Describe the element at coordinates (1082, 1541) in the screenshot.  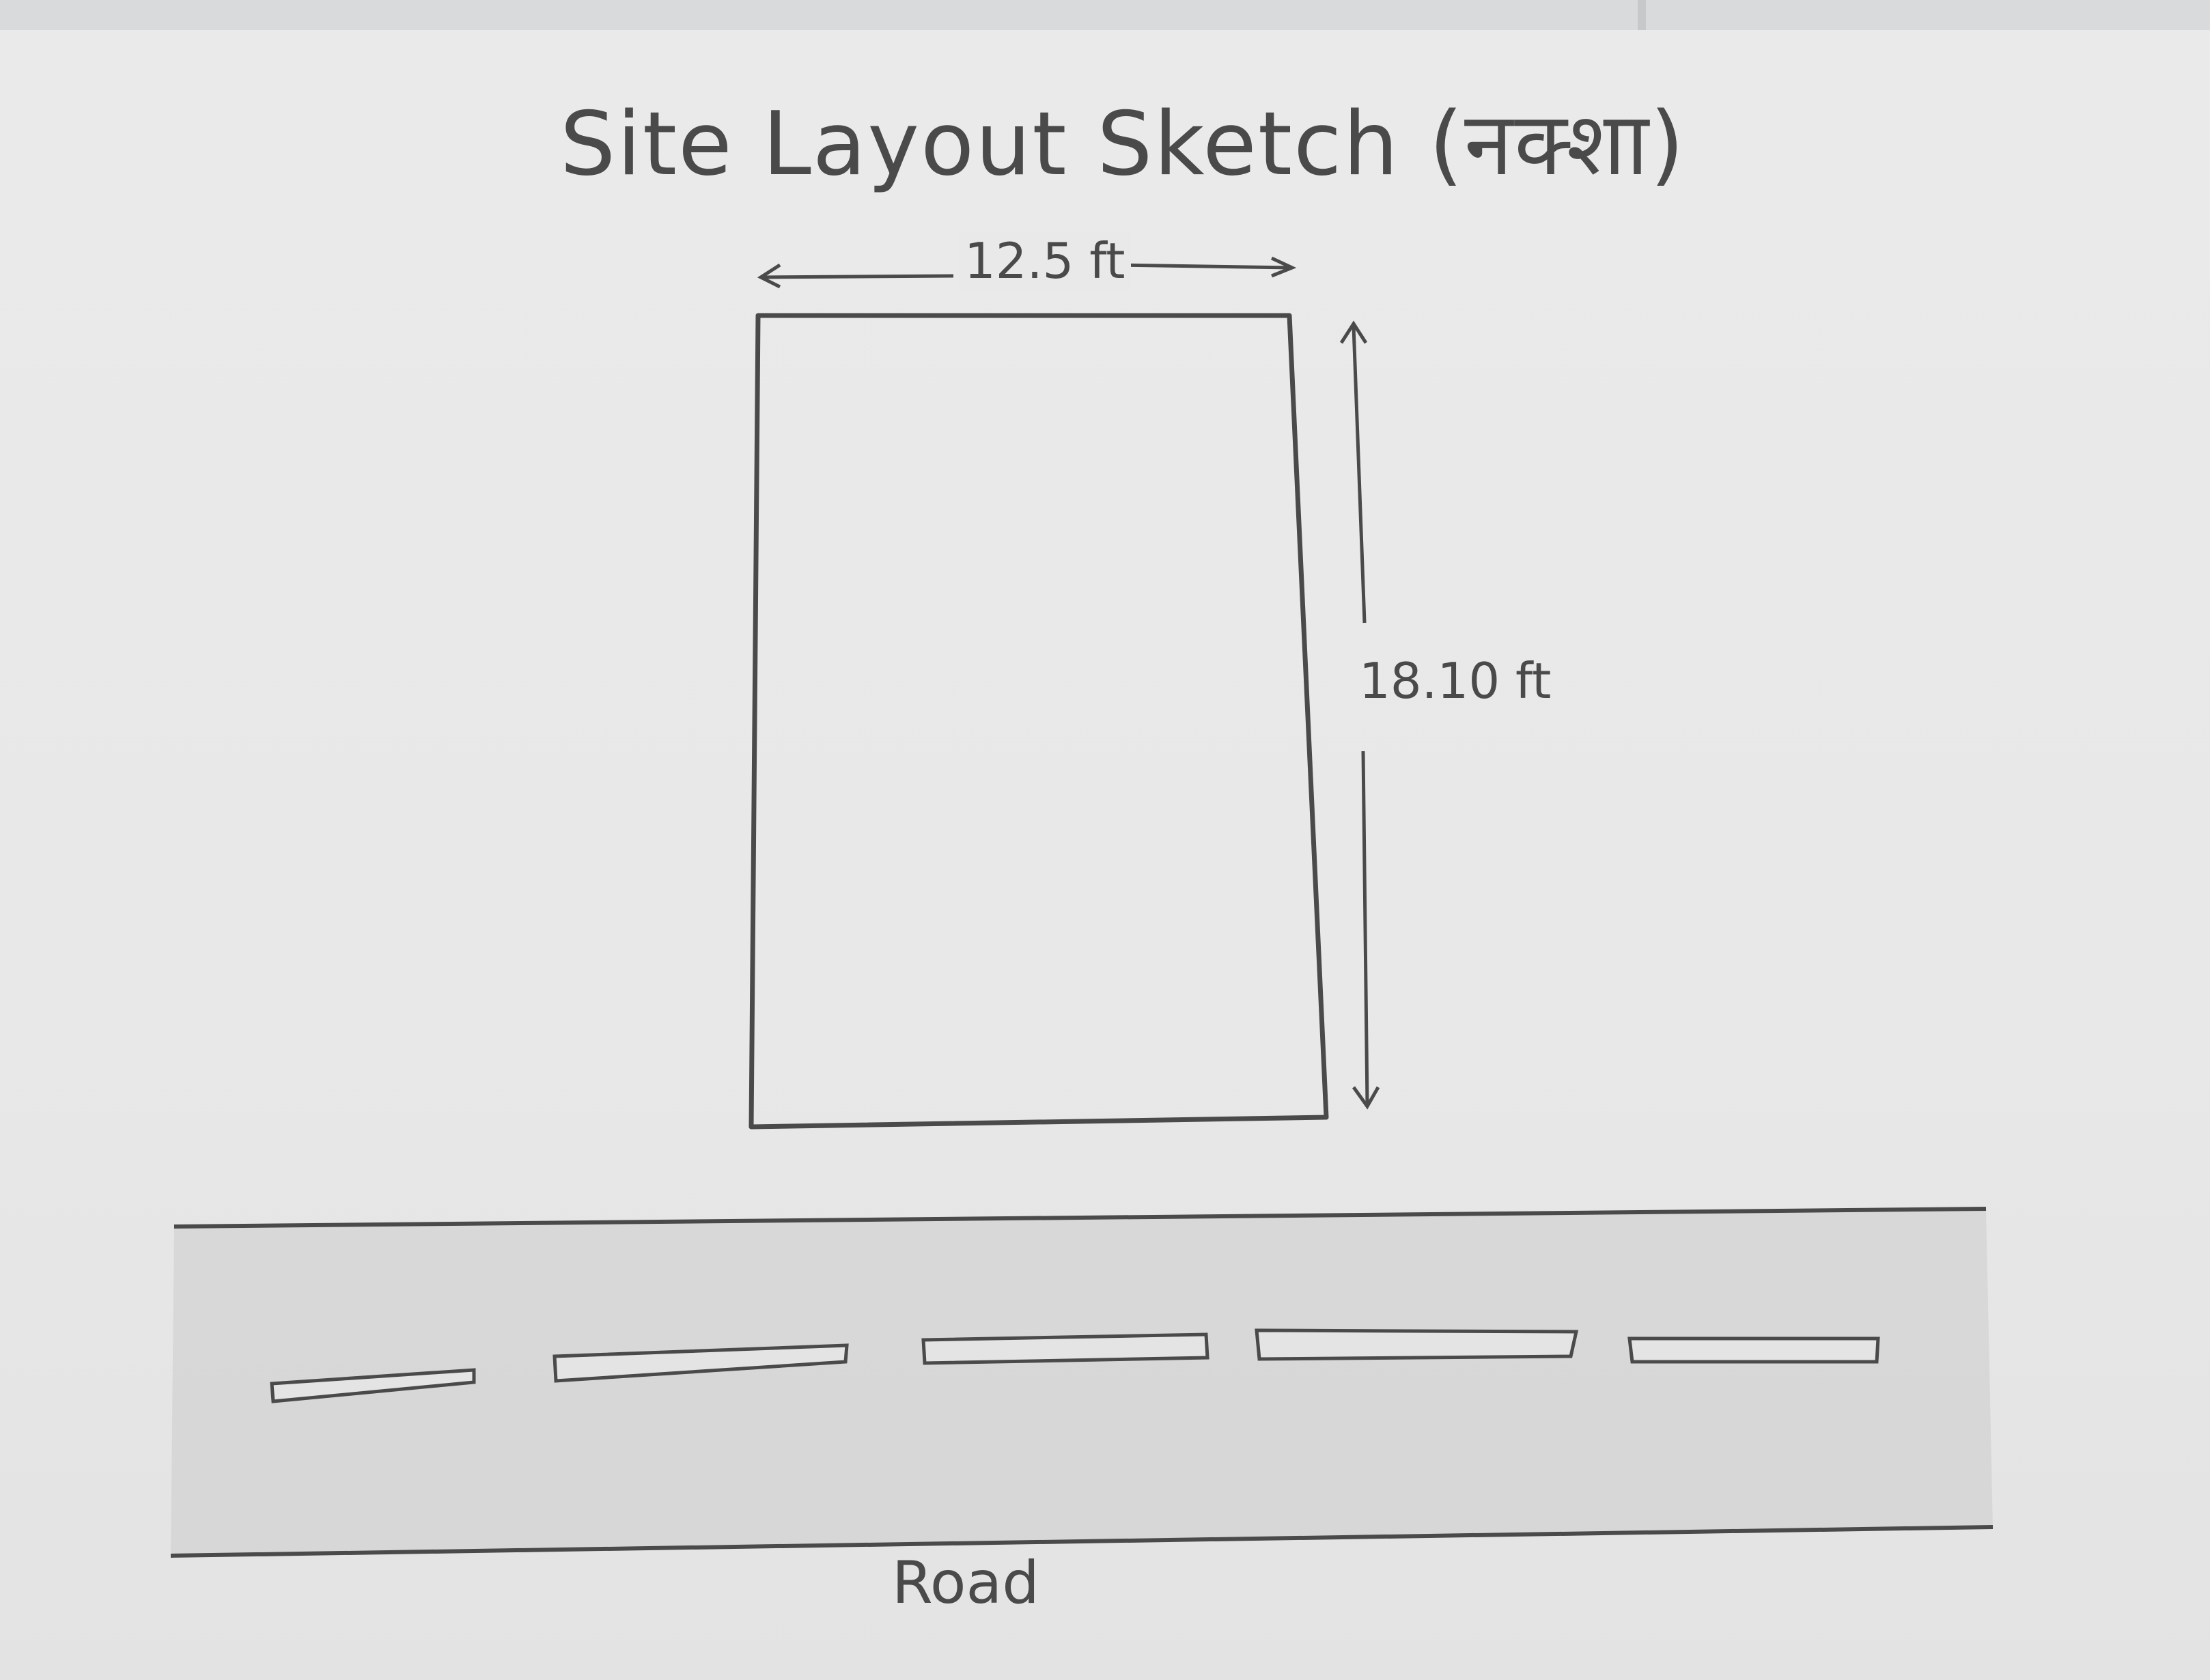
I see `road-edge-bottom` at that location.